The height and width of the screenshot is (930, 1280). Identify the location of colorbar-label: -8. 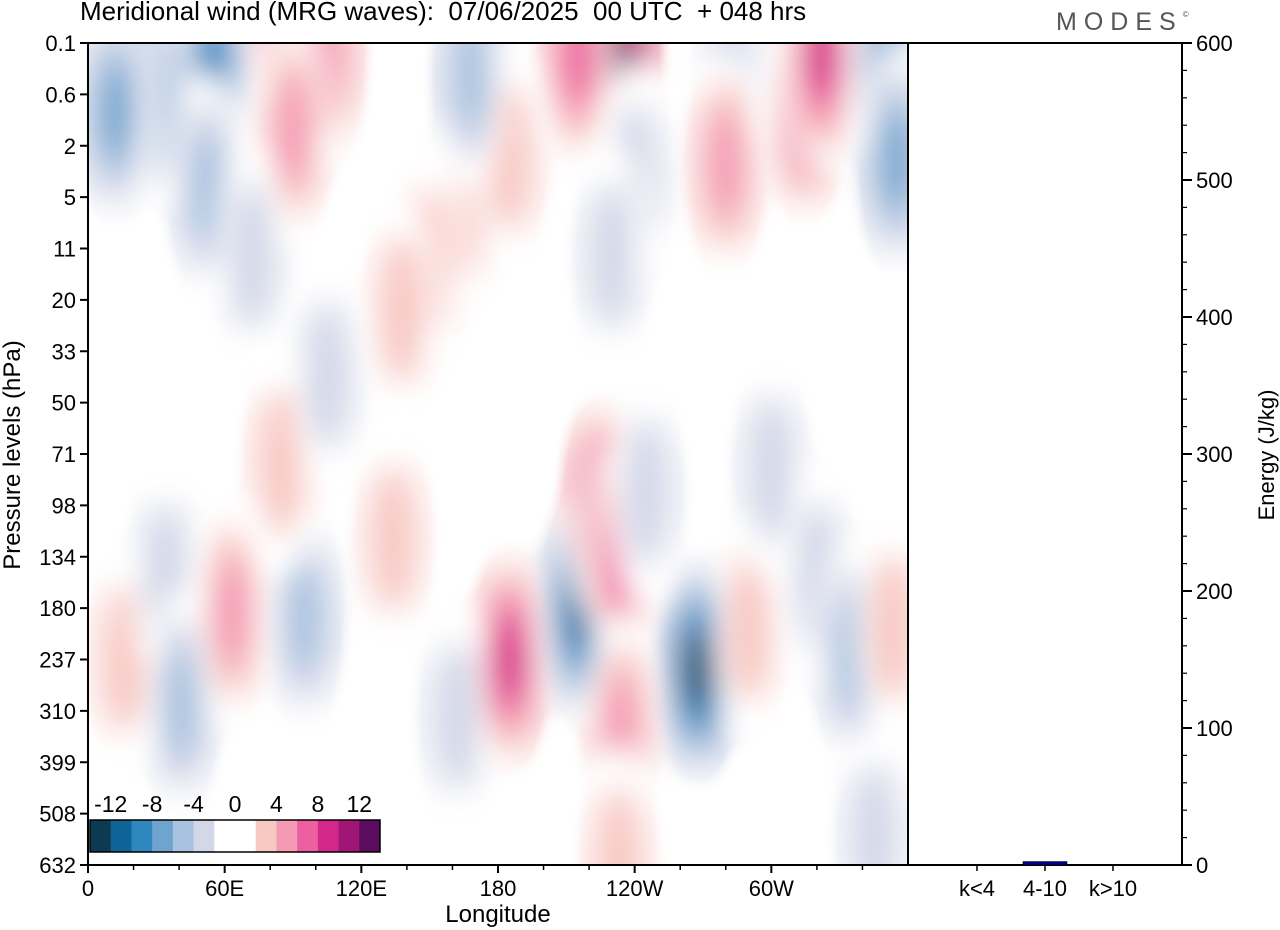
(152, 804).